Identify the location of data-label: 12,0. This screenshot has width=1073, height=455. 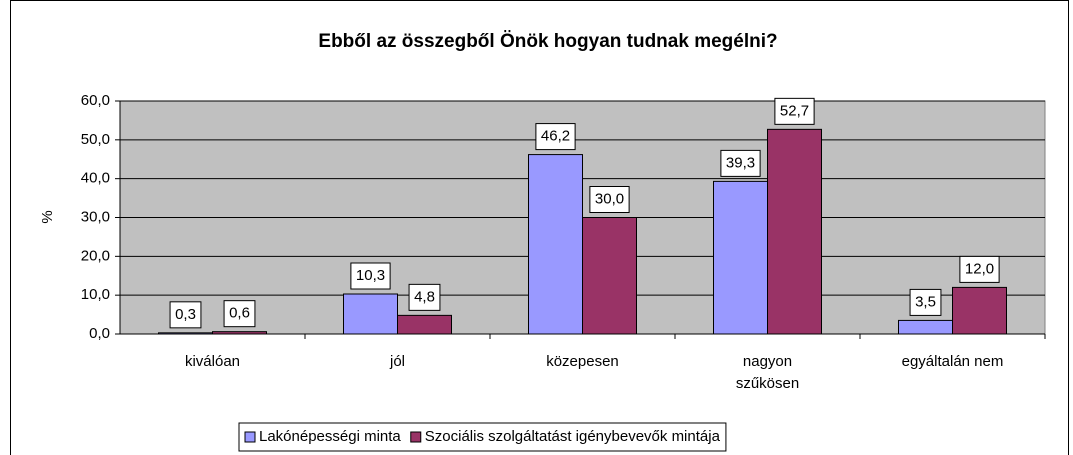
(979, 268).